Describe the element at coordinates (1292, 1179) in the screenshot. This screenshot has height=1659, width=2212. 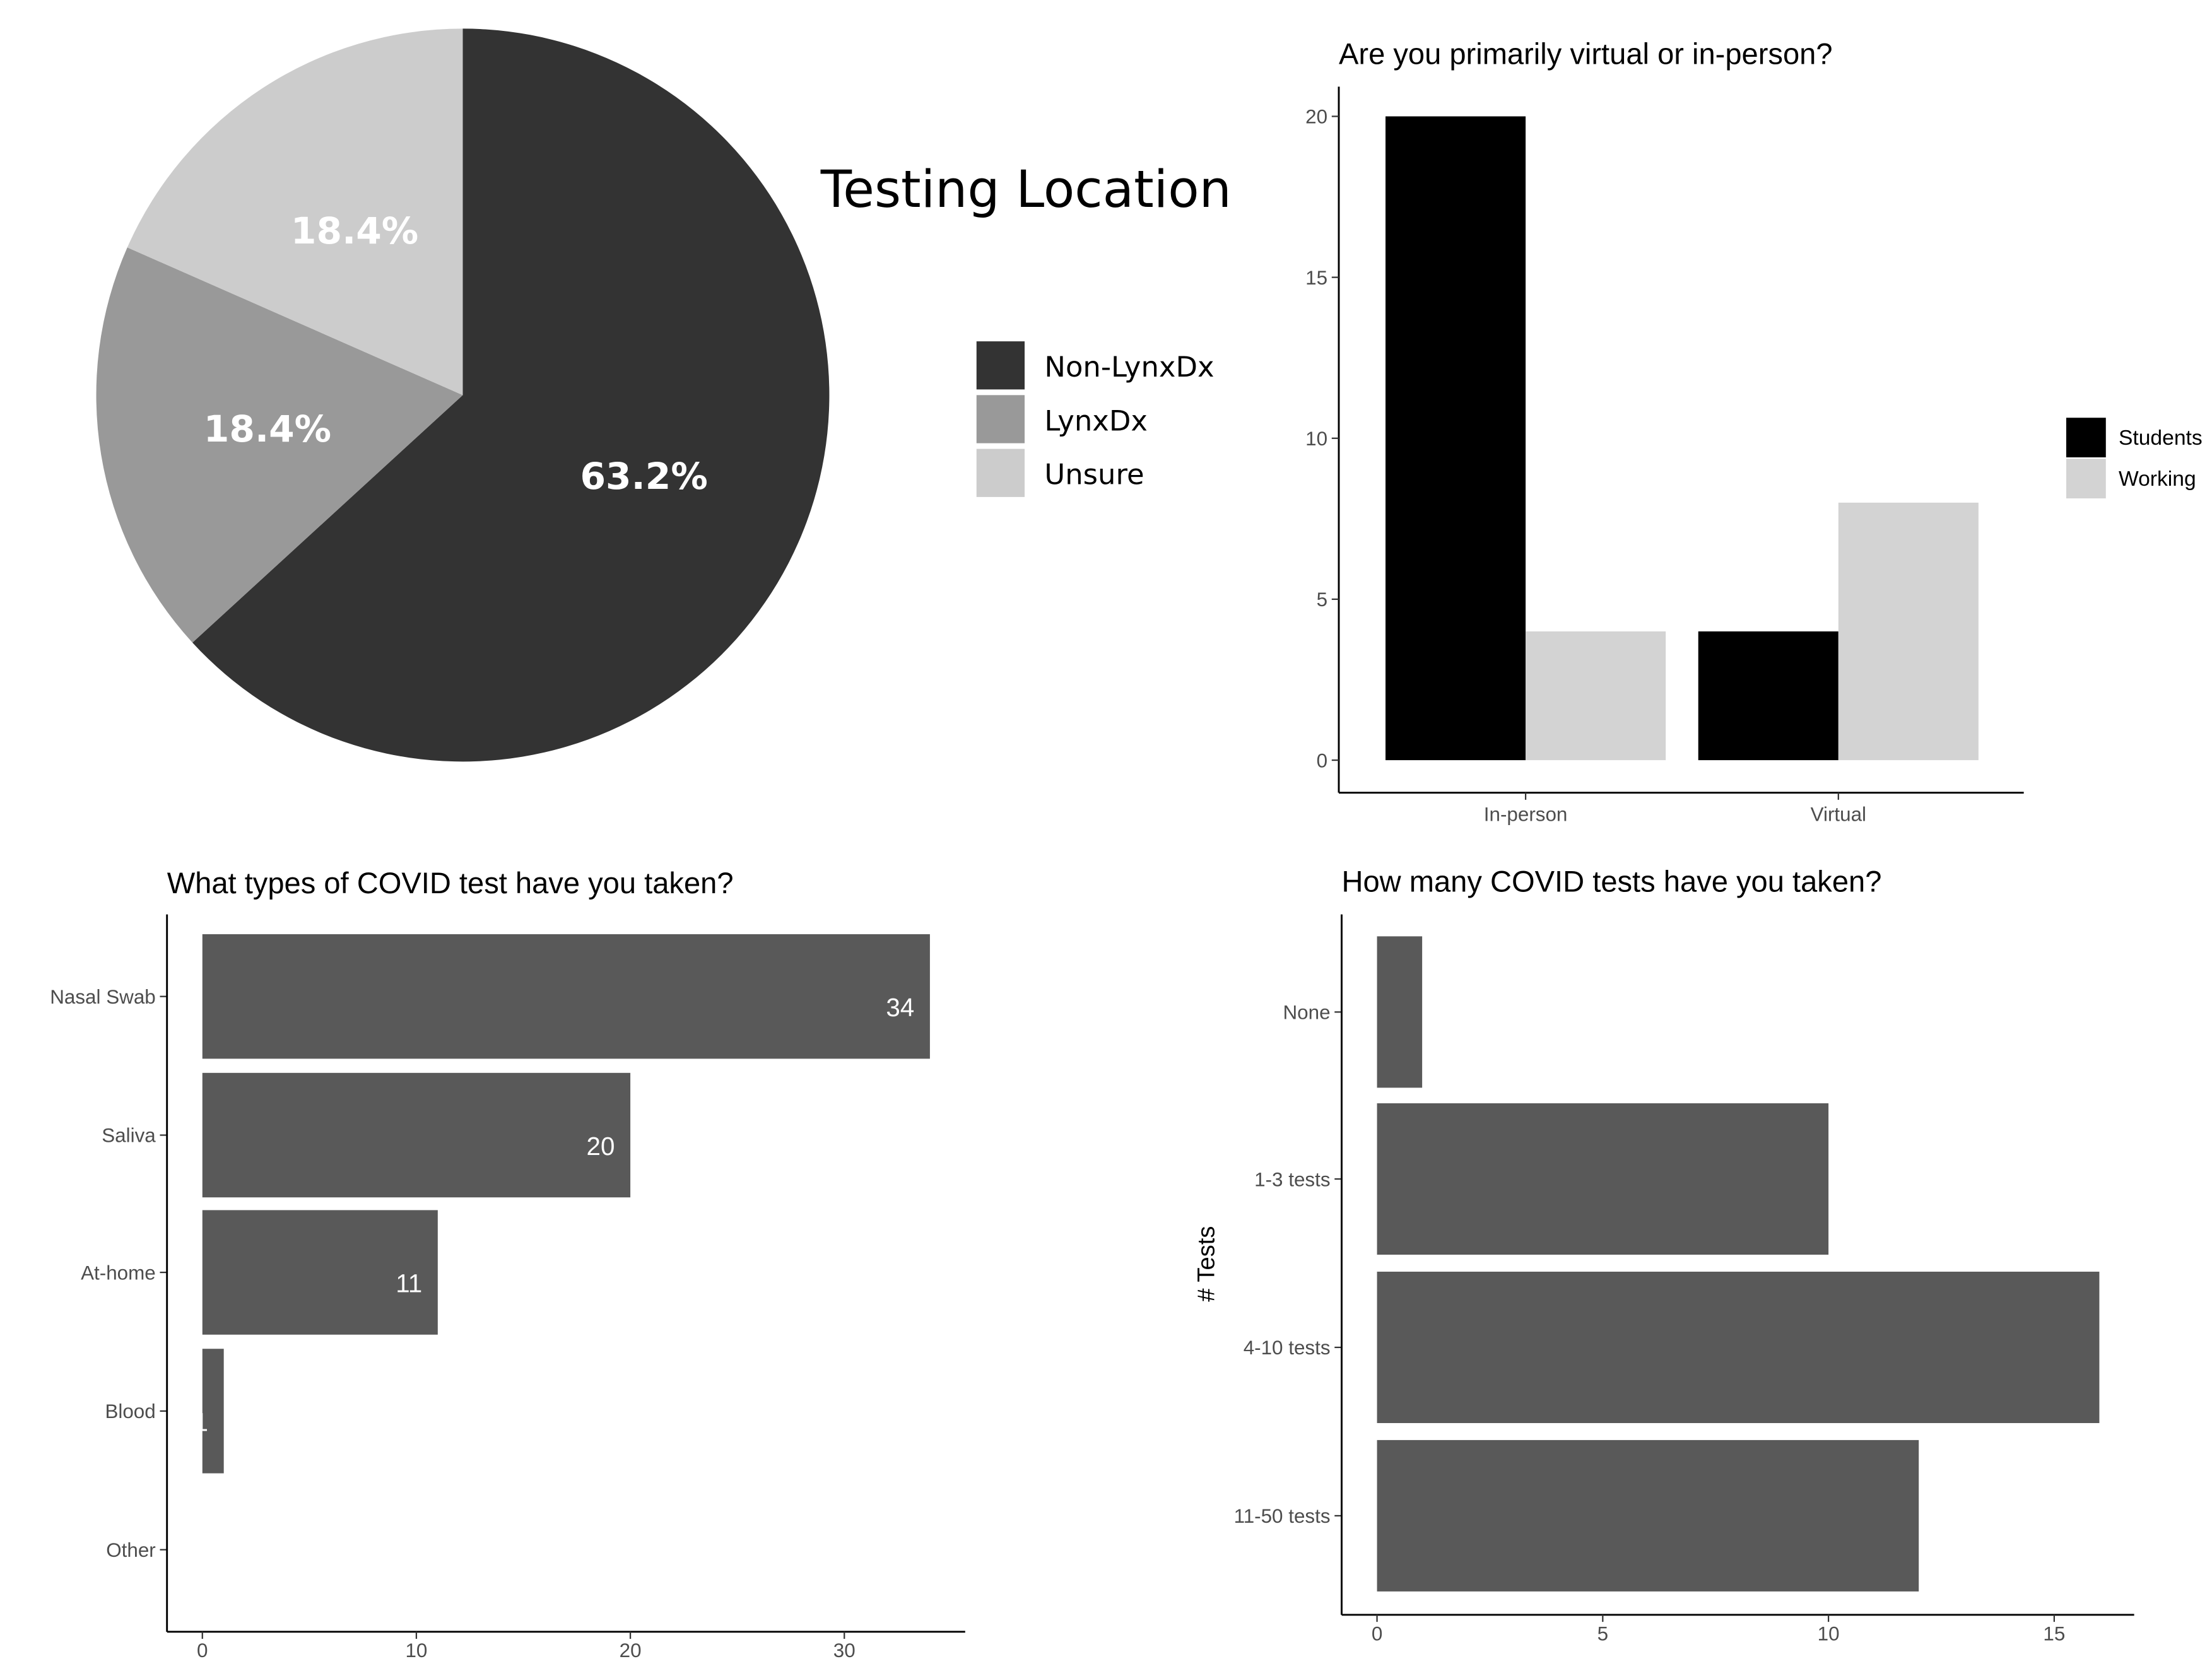
I see `y-tick-label: 1-3 tests` at that location.